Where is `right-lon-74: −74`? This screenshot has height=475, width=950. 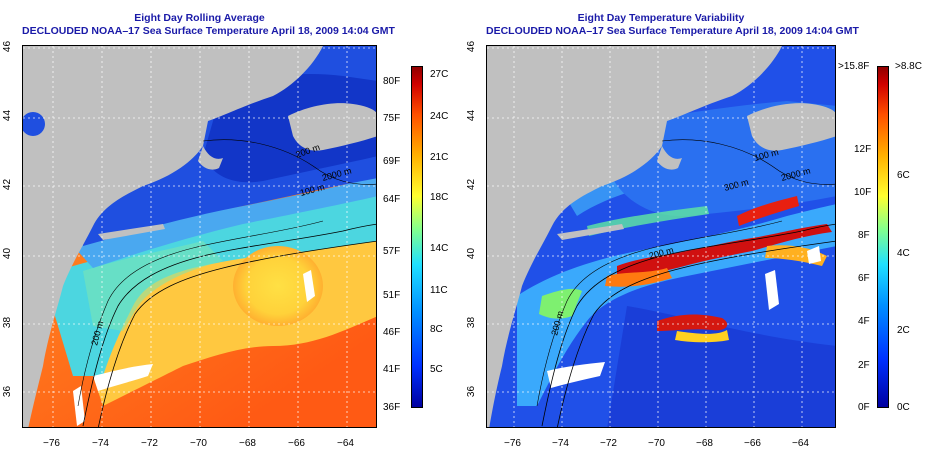 right-lon-74: −74 is located at coordinates (560, 443).